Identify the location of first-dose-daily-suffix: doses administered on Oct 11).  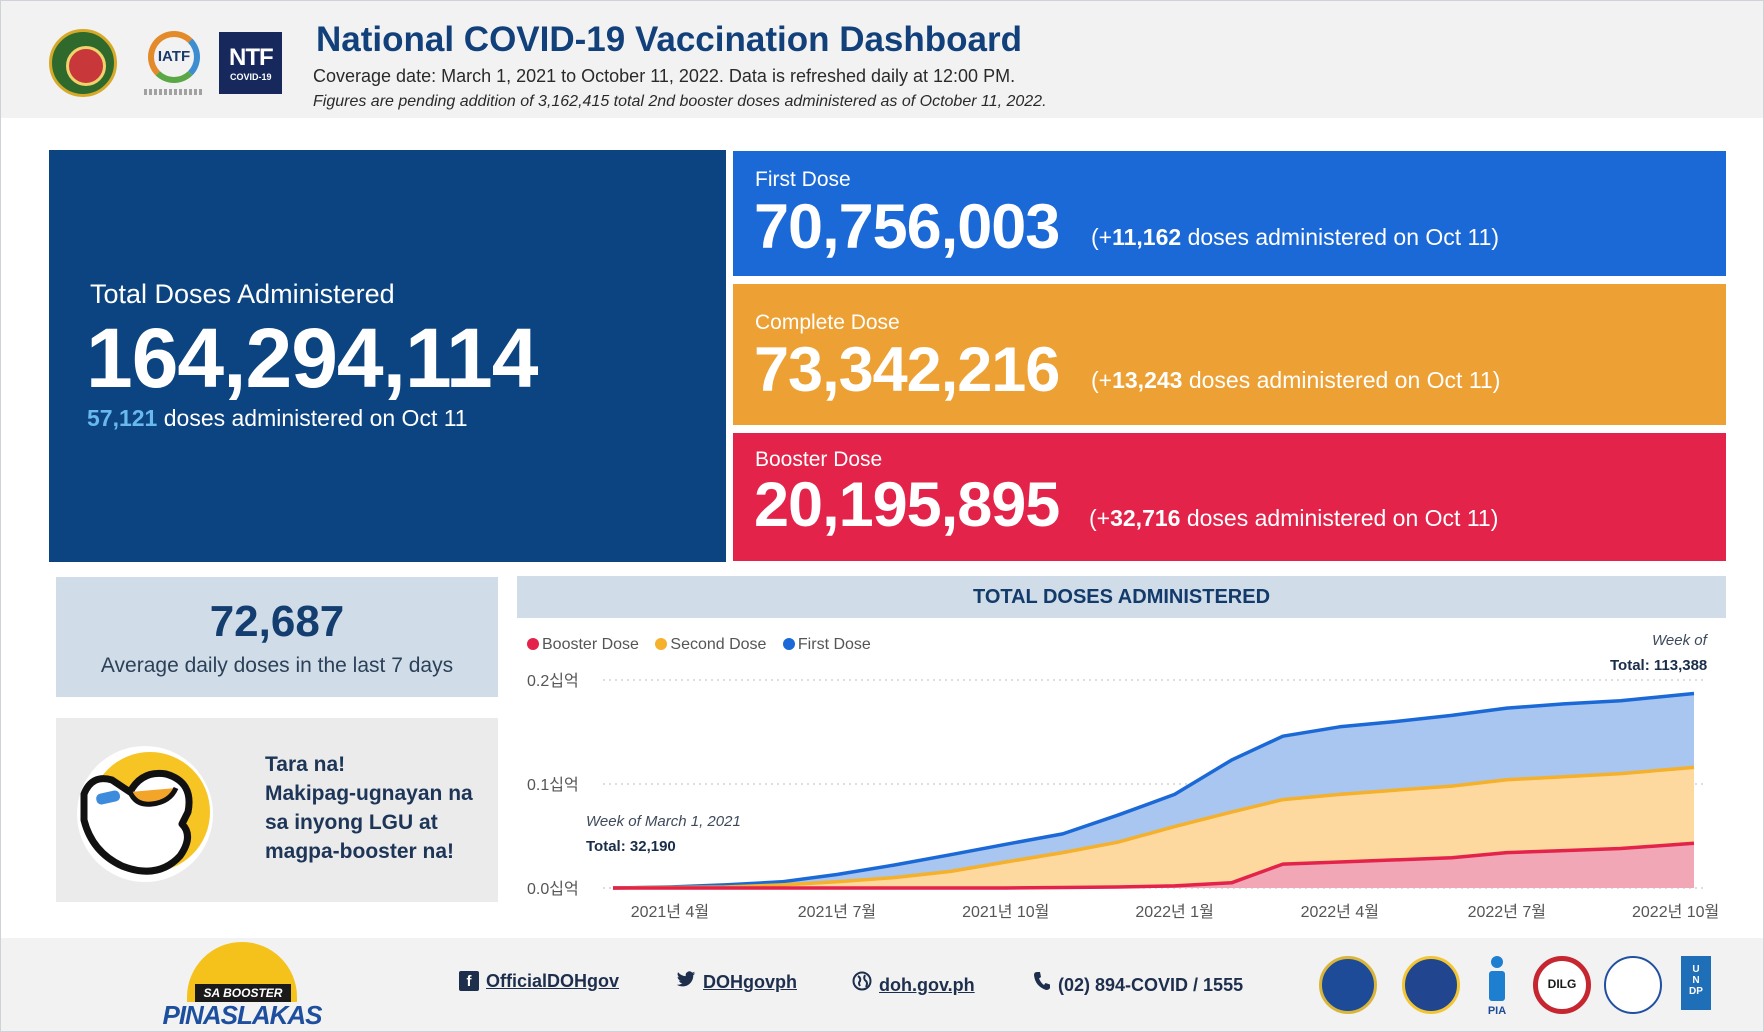
(1340, 237).